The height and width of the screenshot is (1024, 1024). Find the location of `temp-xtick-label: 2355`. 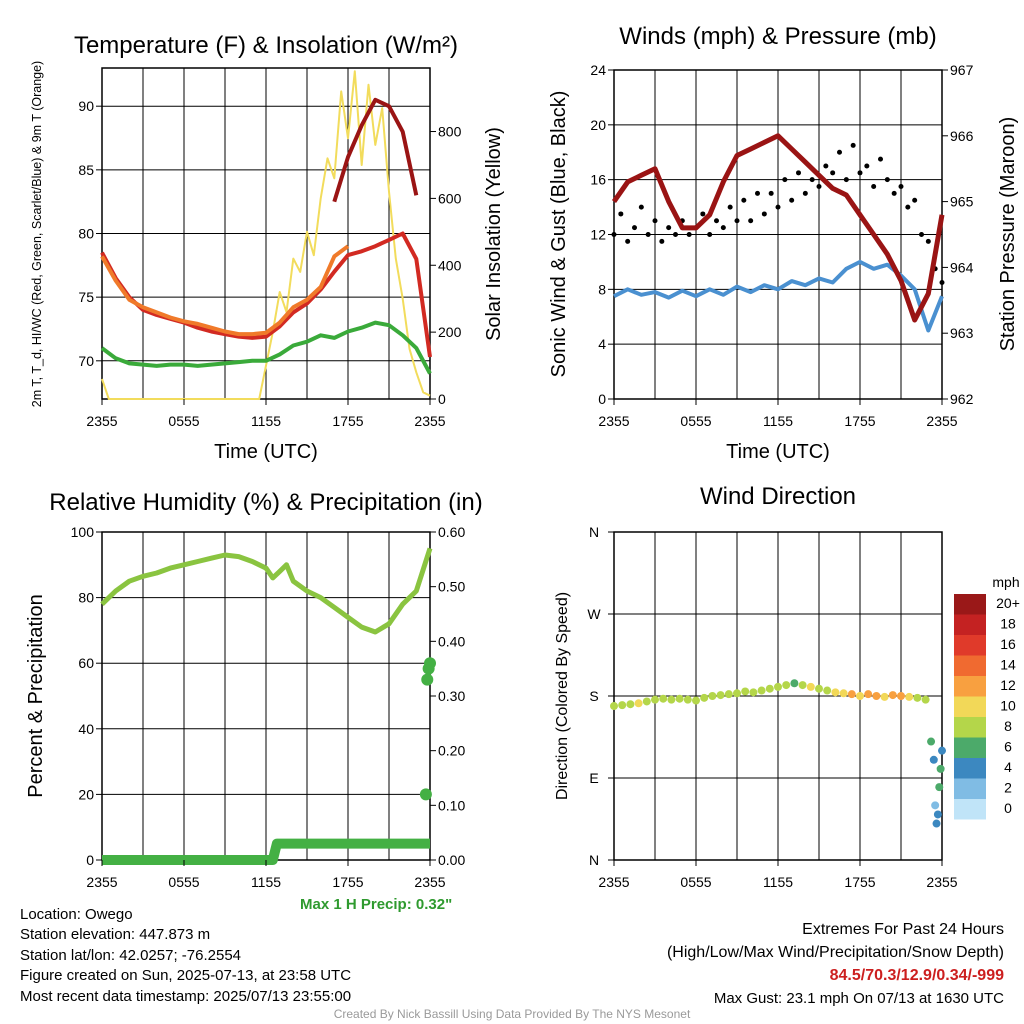

temp-xtick-label: 2355 is located at coordinates (101, 421).